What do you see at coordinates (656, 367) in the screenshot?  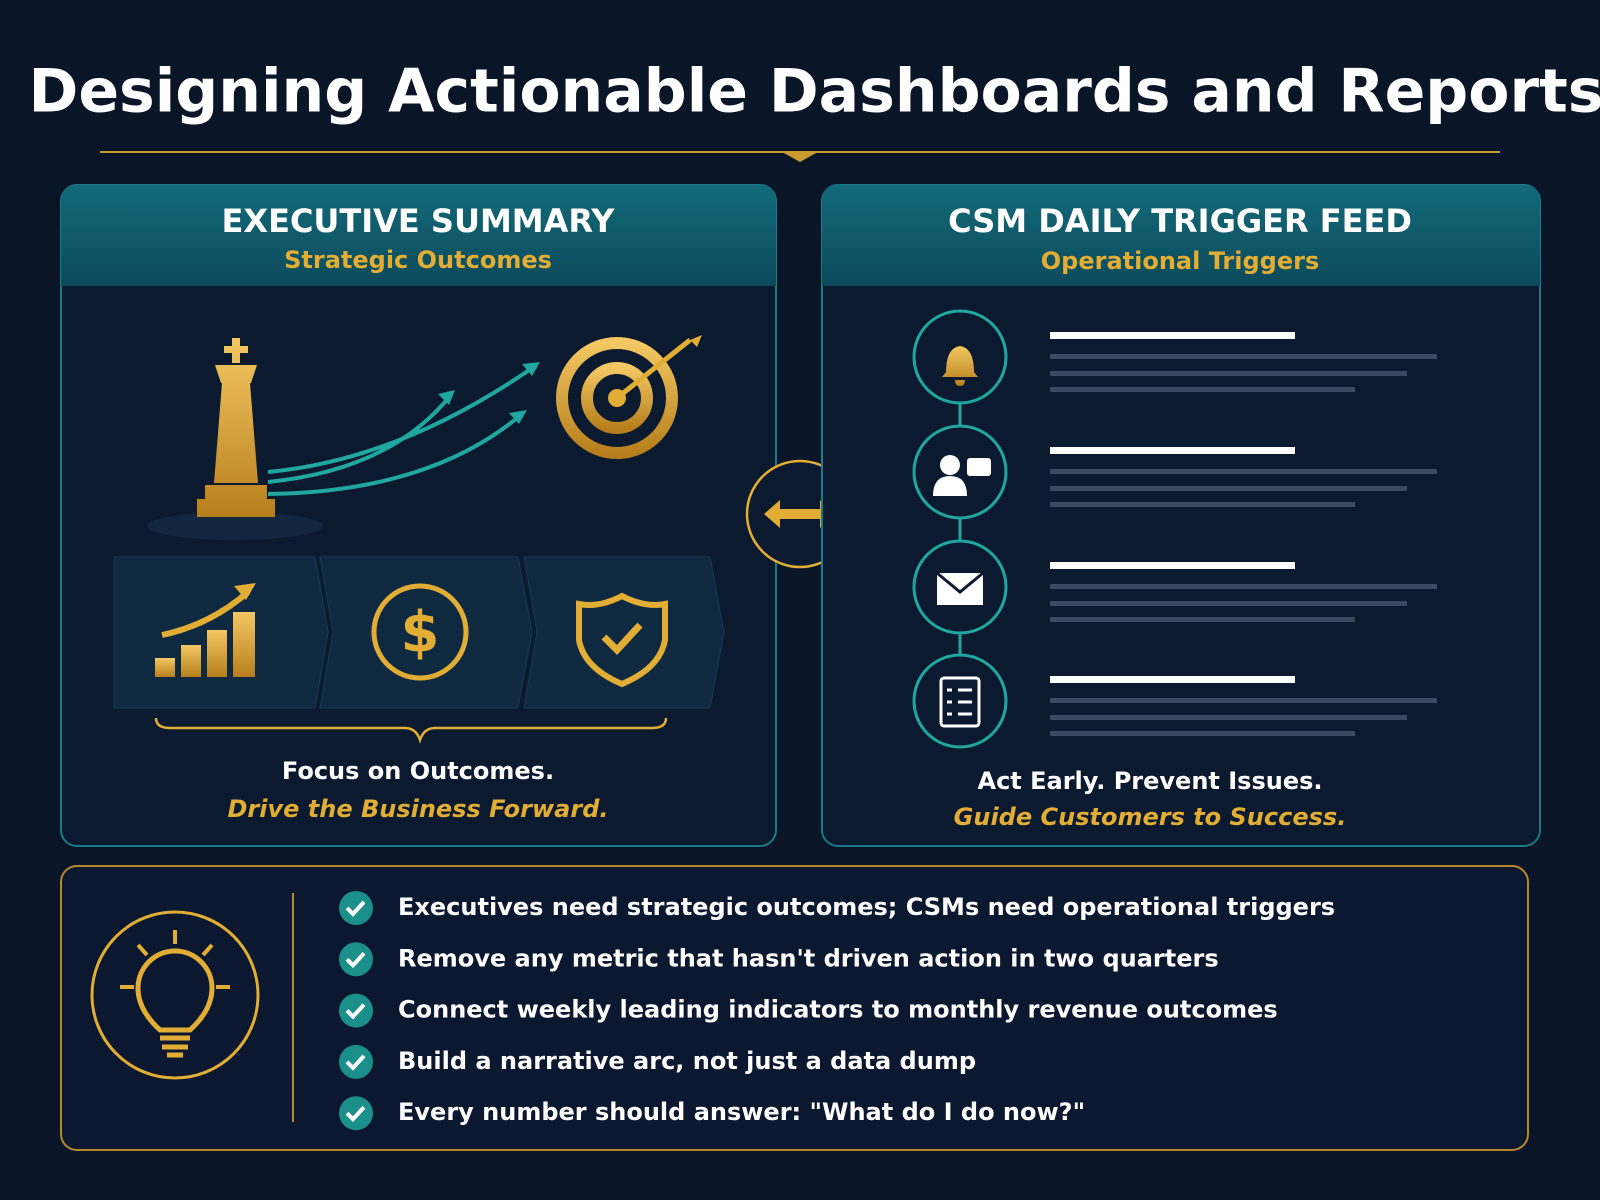 I see `dart` at bounding box center [656, 367].